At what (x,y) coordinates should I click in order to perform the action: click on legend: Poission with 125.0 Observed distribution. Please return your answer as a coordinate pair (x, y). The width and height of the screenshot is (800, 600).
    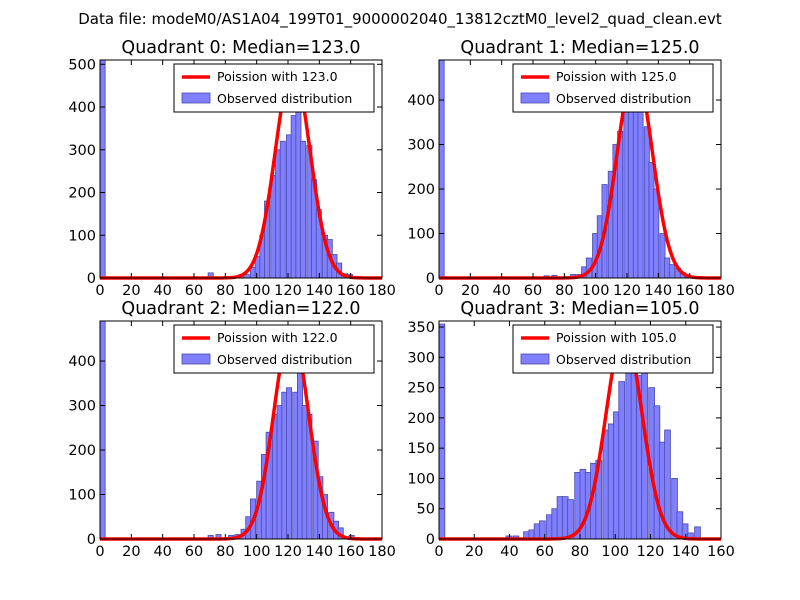
    Looking at the image, I should click on (613, 88).